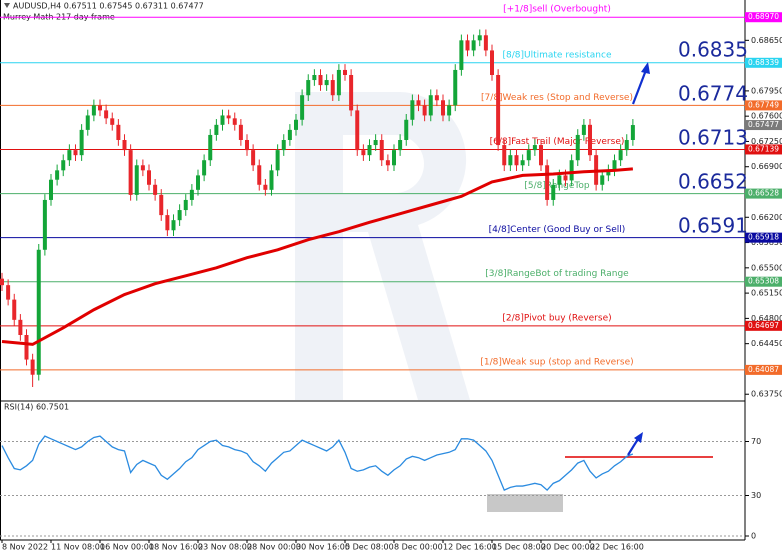  I want to click on x-tick-label: 16 Nov 00:00, so click(127, 547).